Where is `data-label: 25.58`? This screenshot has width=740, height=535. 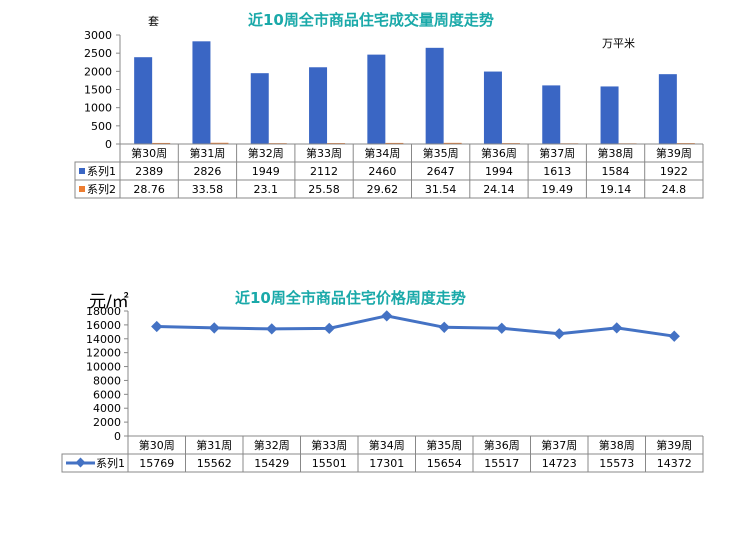 data-label: 25.58 is located at coordinates (324, 189).